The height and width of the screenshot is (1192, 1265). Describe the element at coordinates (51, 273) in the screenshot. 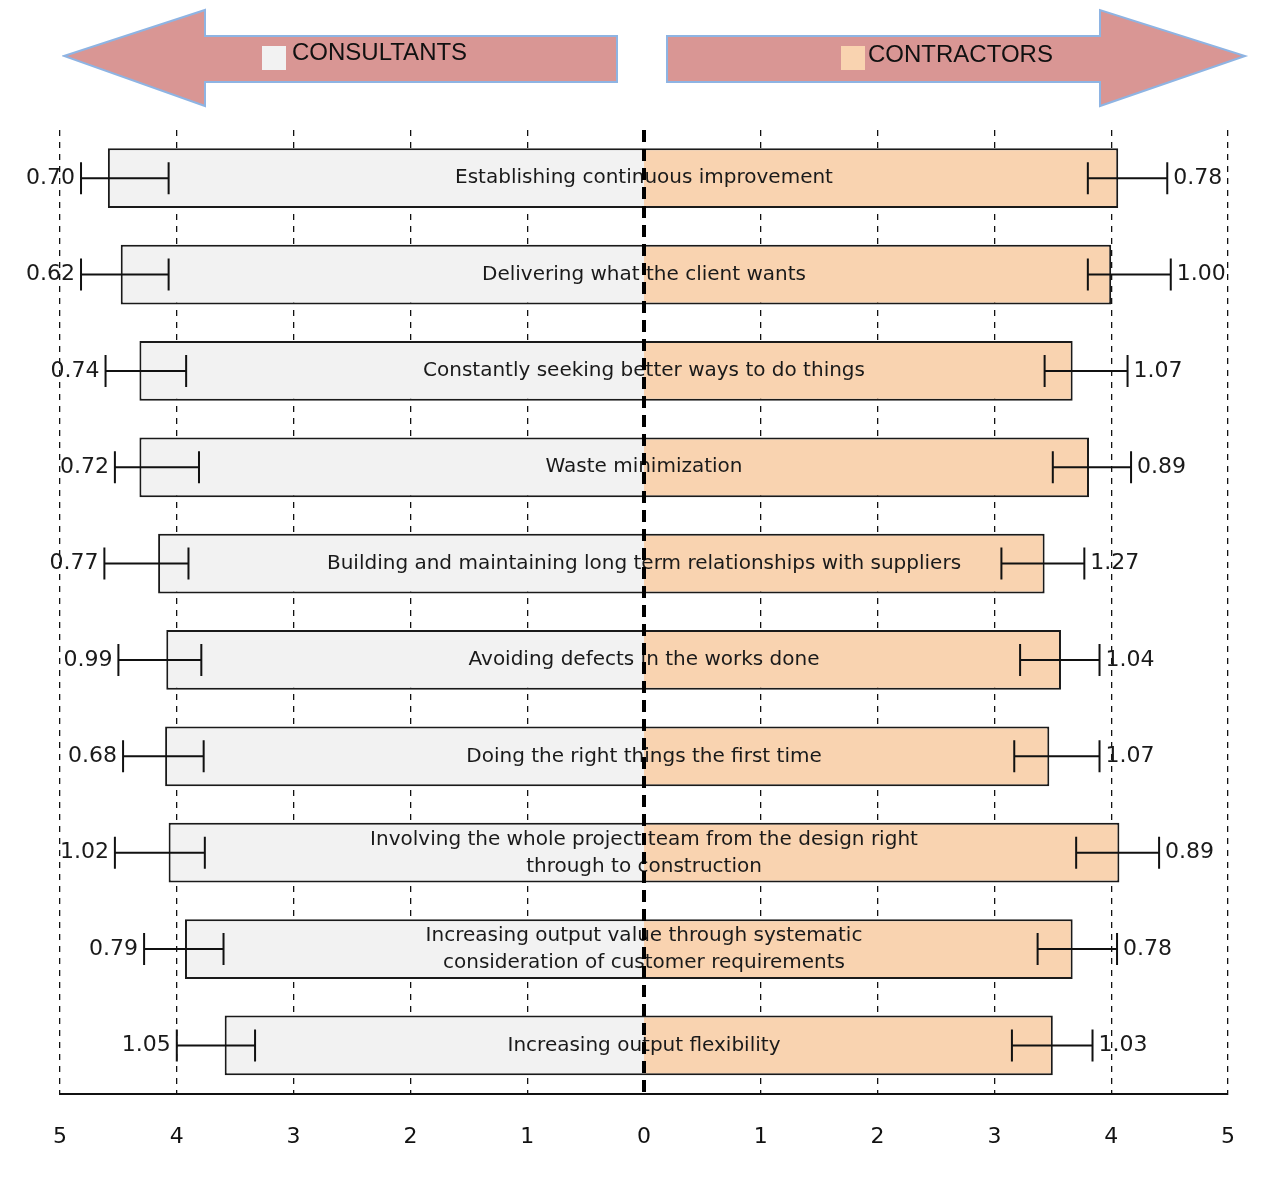

I see `annotation: 0.62` at that location.